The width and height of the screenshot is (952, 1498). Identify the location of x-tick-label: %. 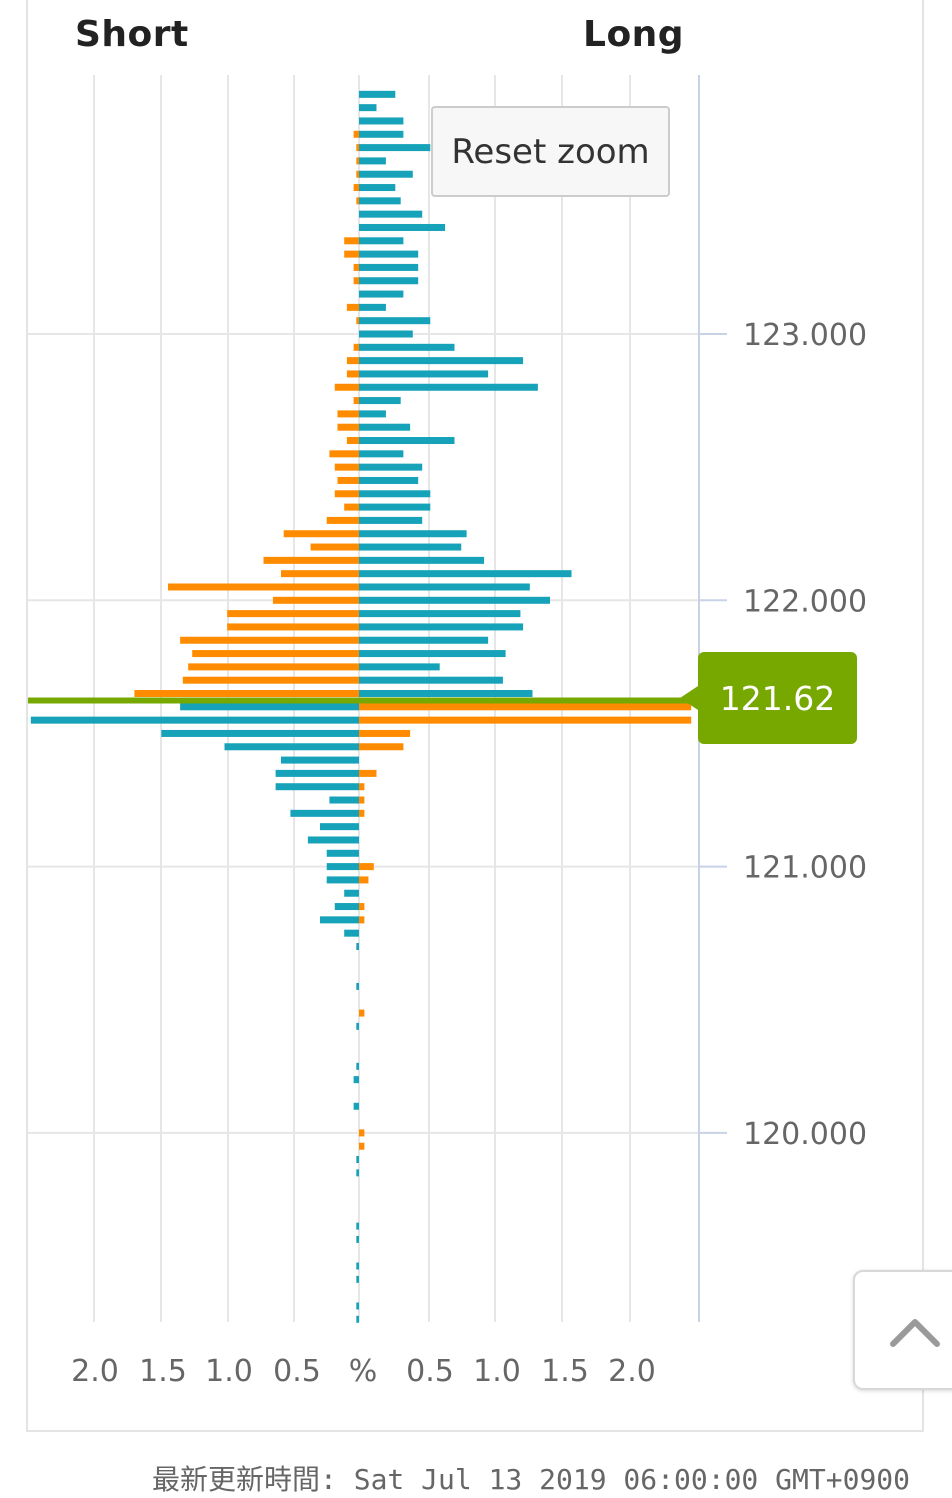
(363, 1371).